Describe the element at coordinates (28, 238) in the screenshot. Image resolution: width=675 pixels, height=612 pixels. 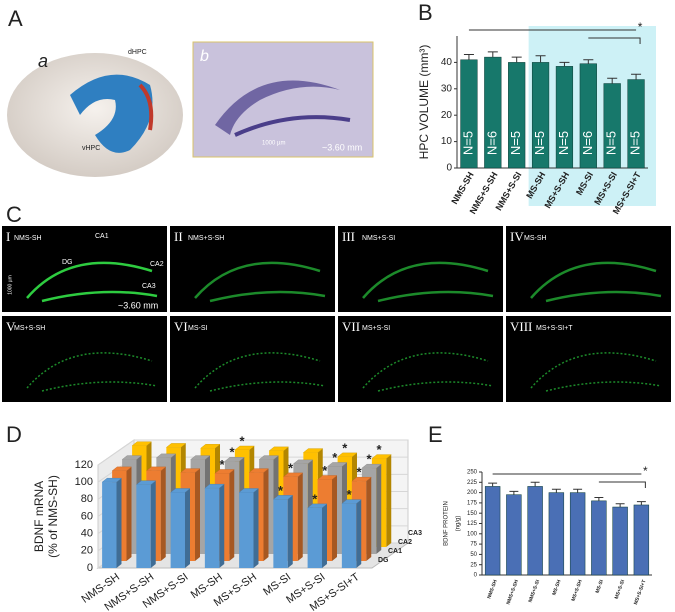
I see `tile-label: NMS-SH` at that location.